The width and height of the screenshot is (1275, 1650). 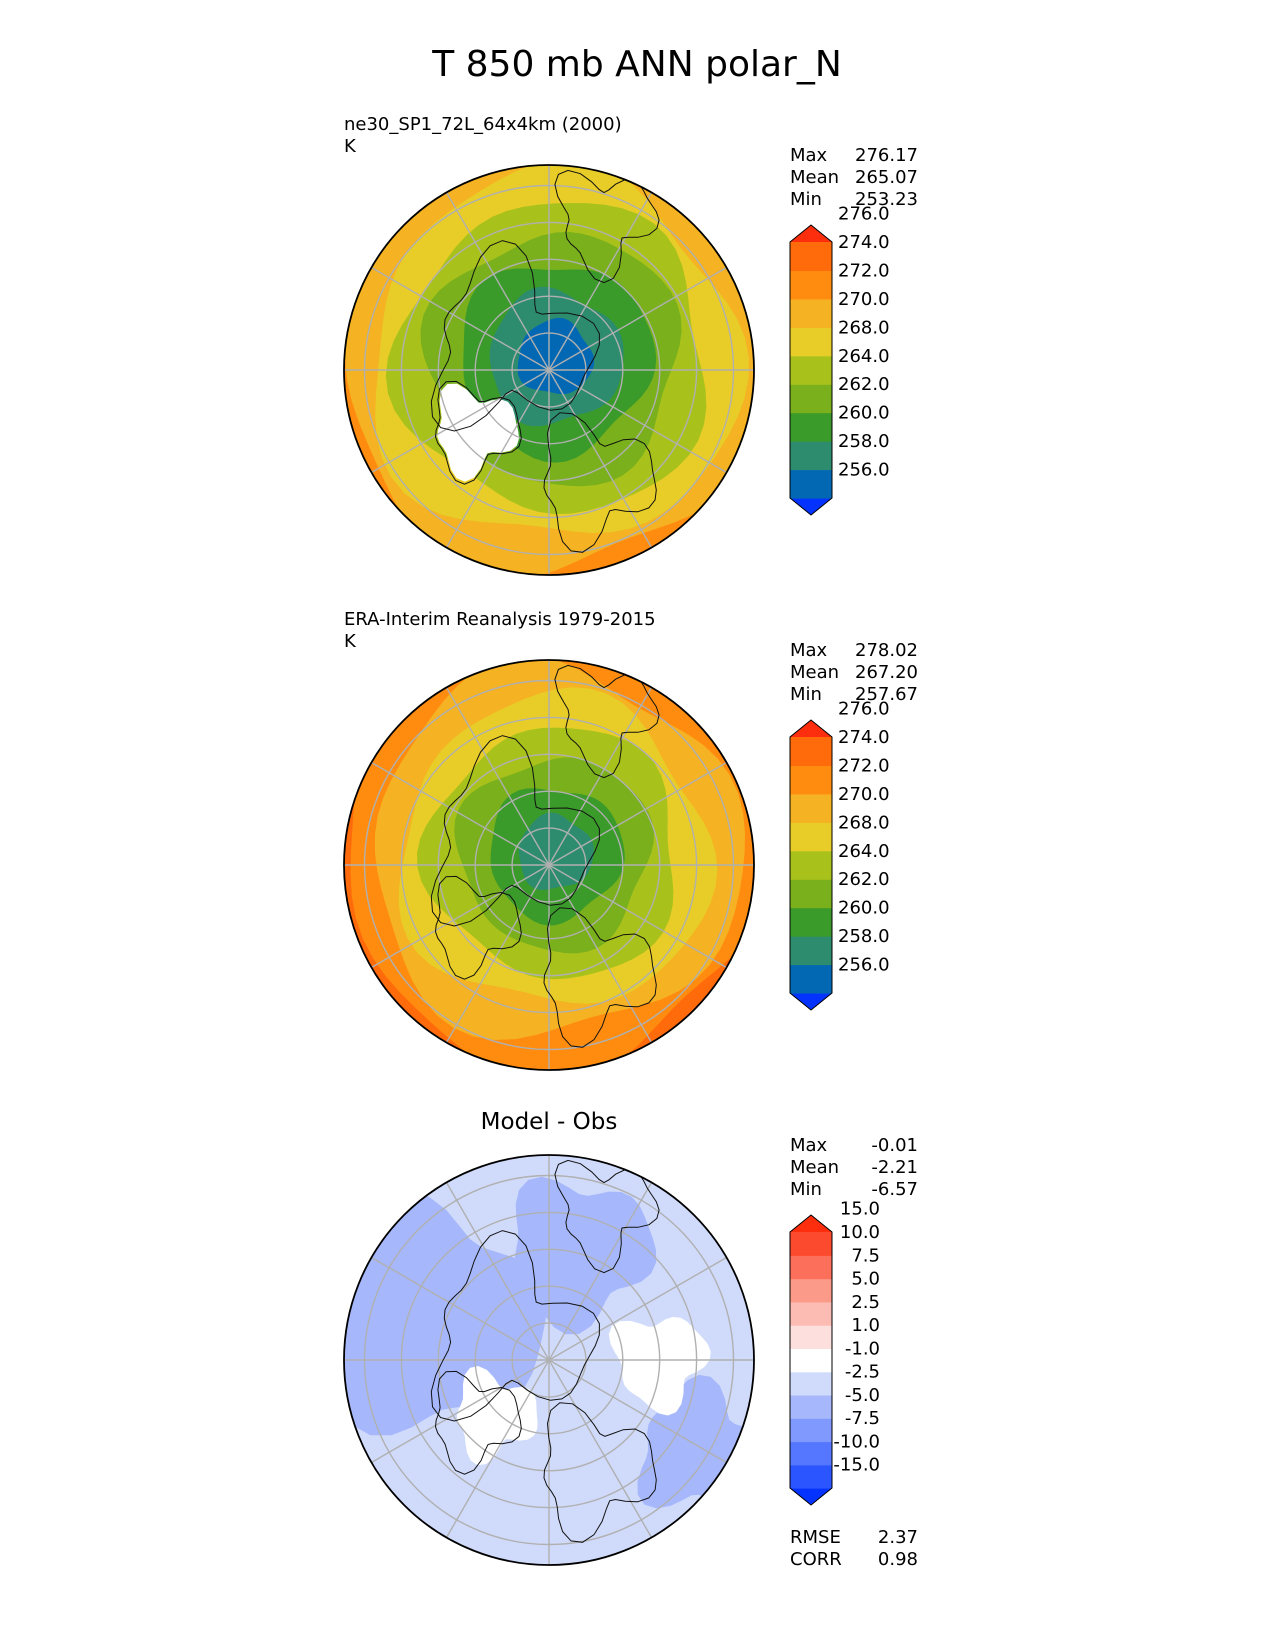 What do you see at coordinates (894, 1145) in the screenshot?
I see `stat-value: -0.01` at bounding box center [894, 1145].